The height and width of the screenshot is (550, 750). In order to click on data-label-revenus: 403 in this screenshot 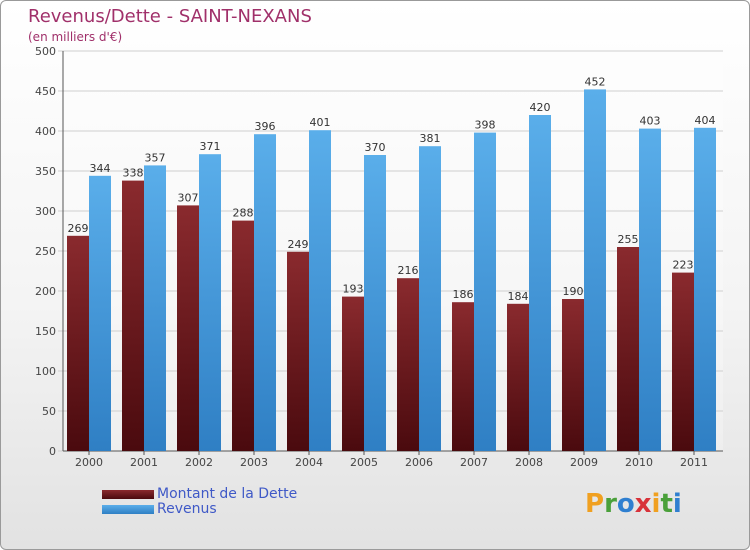, I will do `click(650, 121)`.